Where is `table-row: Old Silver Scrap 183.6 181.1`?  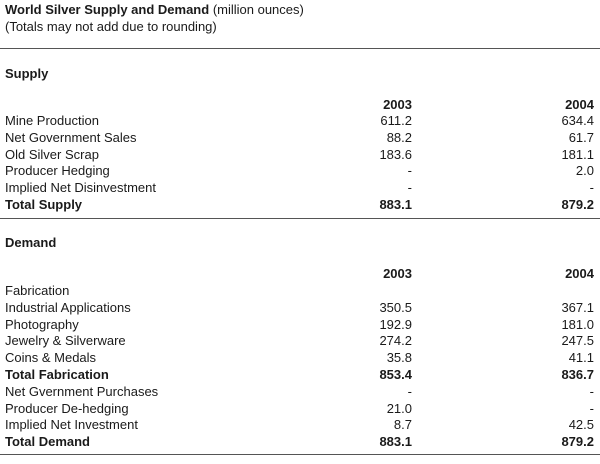
table-row: Old Silver Scrap 183.6 181.1 is located at coordinates (300, 154).